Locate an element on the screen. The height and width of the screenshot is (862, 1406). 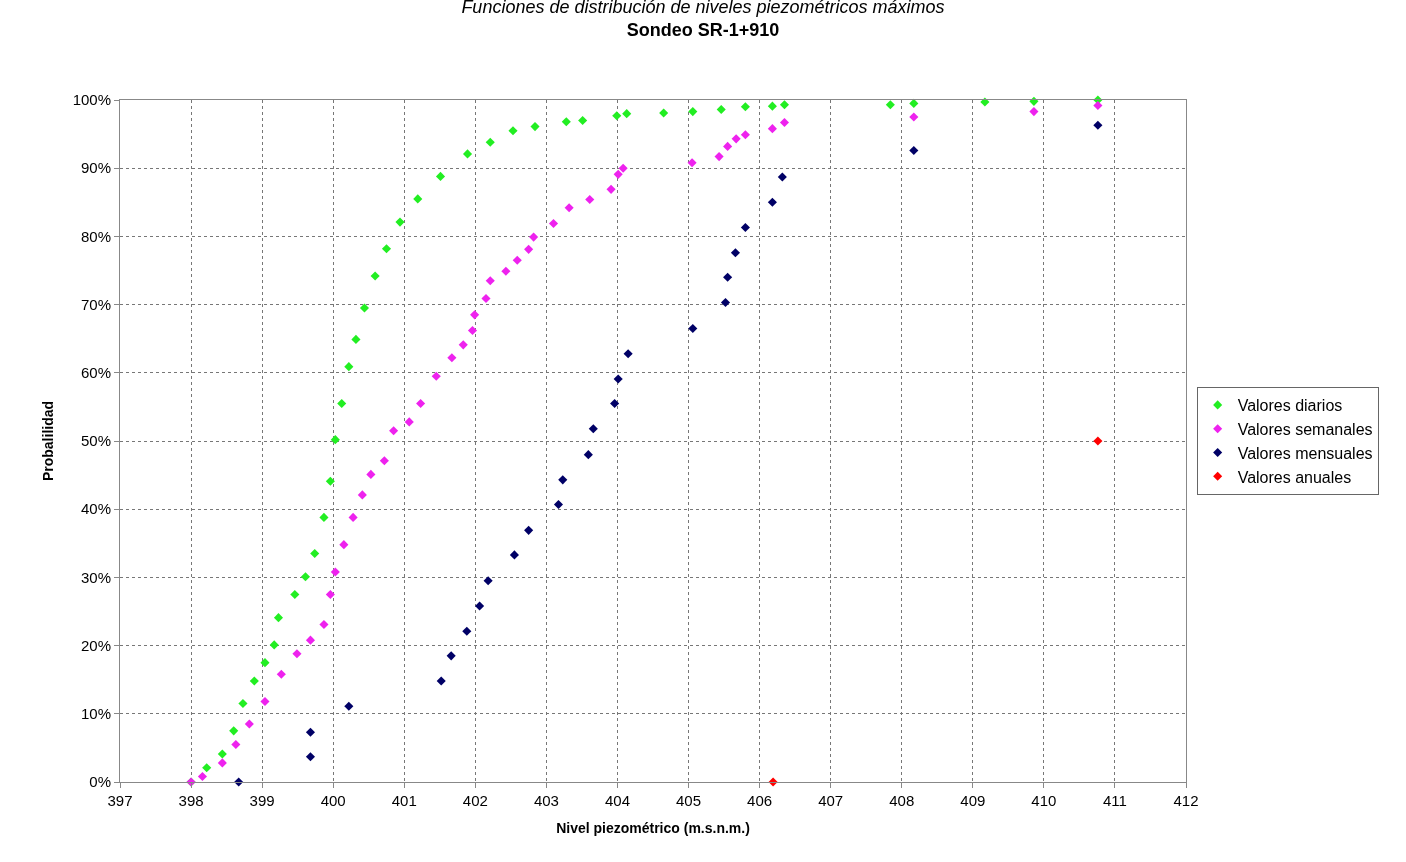
x-tick-label: 404 is located at coordinates (617, 800).